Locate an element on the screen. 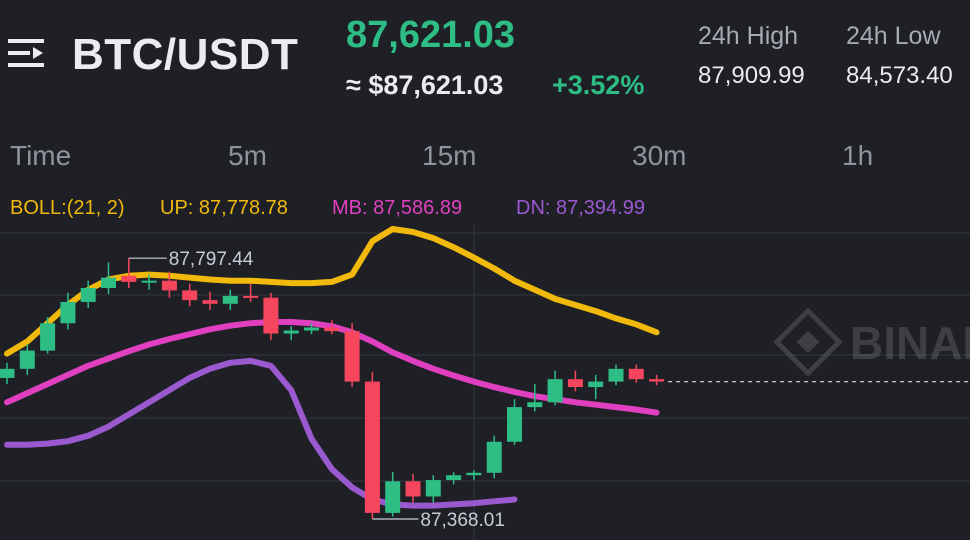 The width and height of the screenshot is (970, 540). low-24h-label: 24h Low is located at coordinates (893, 36).